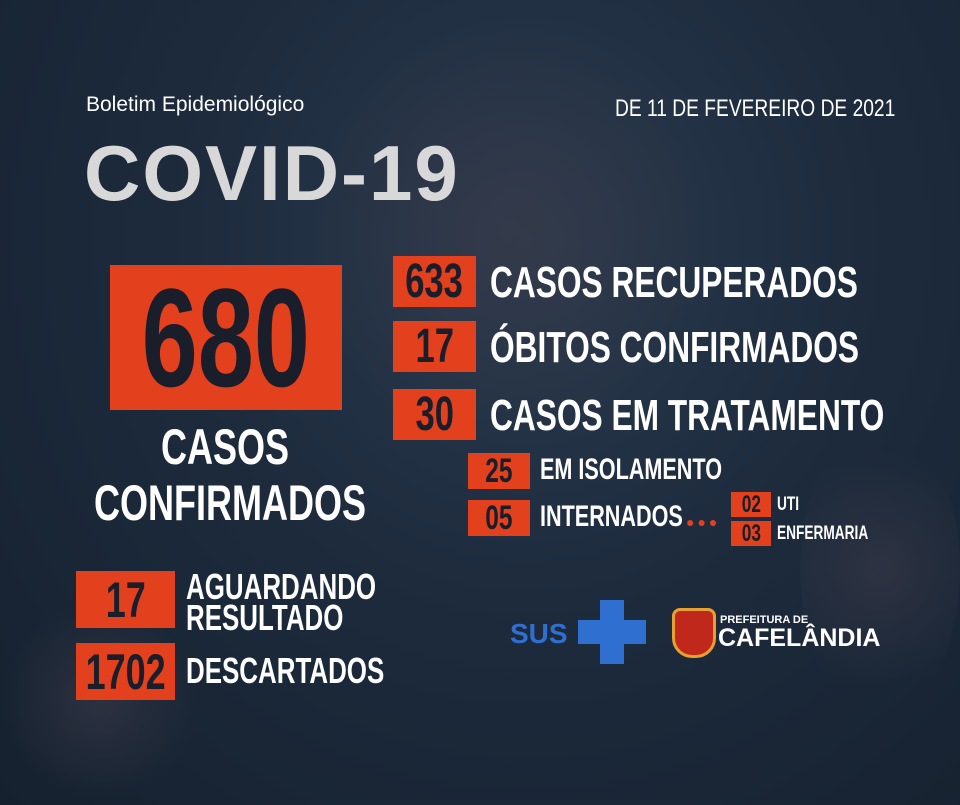 This screenshot has height=805, width=960. What do you see at coordinates (125, 671) in the screenshot?
I see `discarded-count: 1702` at bounding box center [125, 671].